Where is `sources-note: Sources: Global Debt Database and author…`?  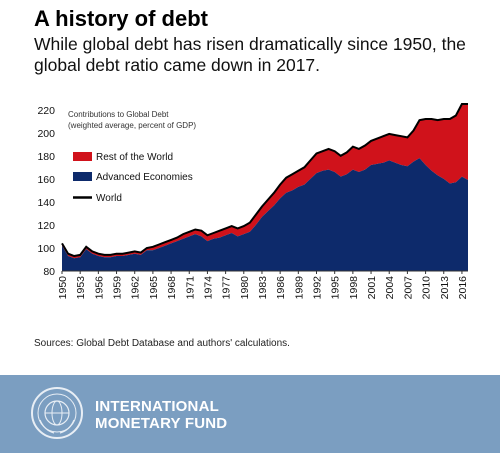
sources-note: Sources: Global Debt Database and author… is located at coordinates (162, 343).